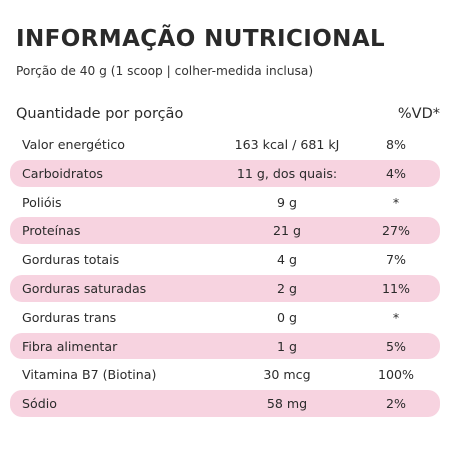 The height and width of the screenshot is (450, 450). I want to click on table-row: Carboidratos 11 g, dos quais: 4%, so click(225, 173).